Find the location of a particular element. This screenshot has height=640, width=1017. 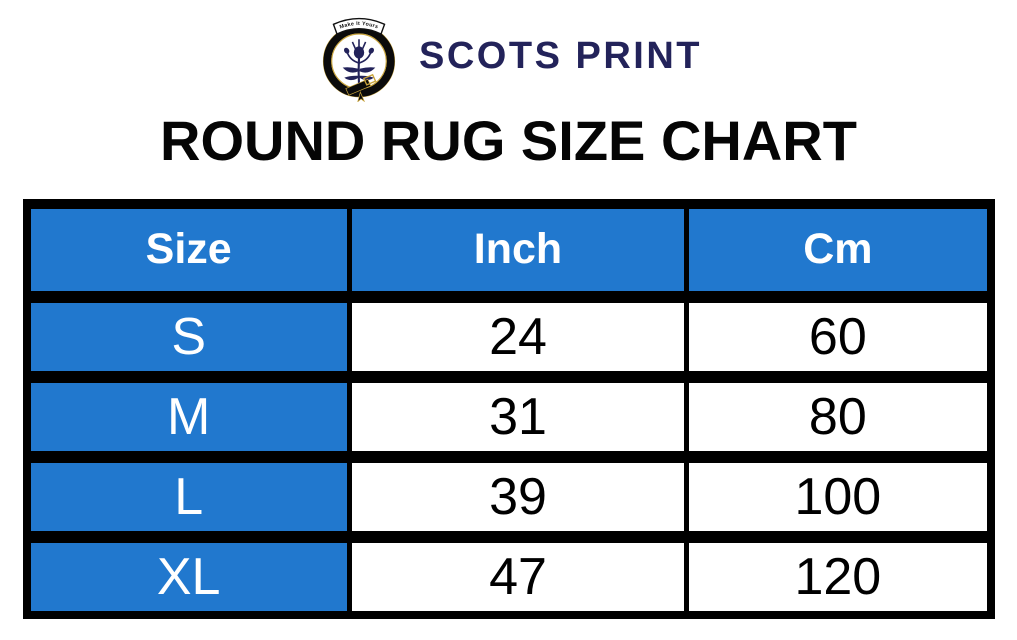

clan-crest-logo: Make It Yours is located at coordinates (359, 59).